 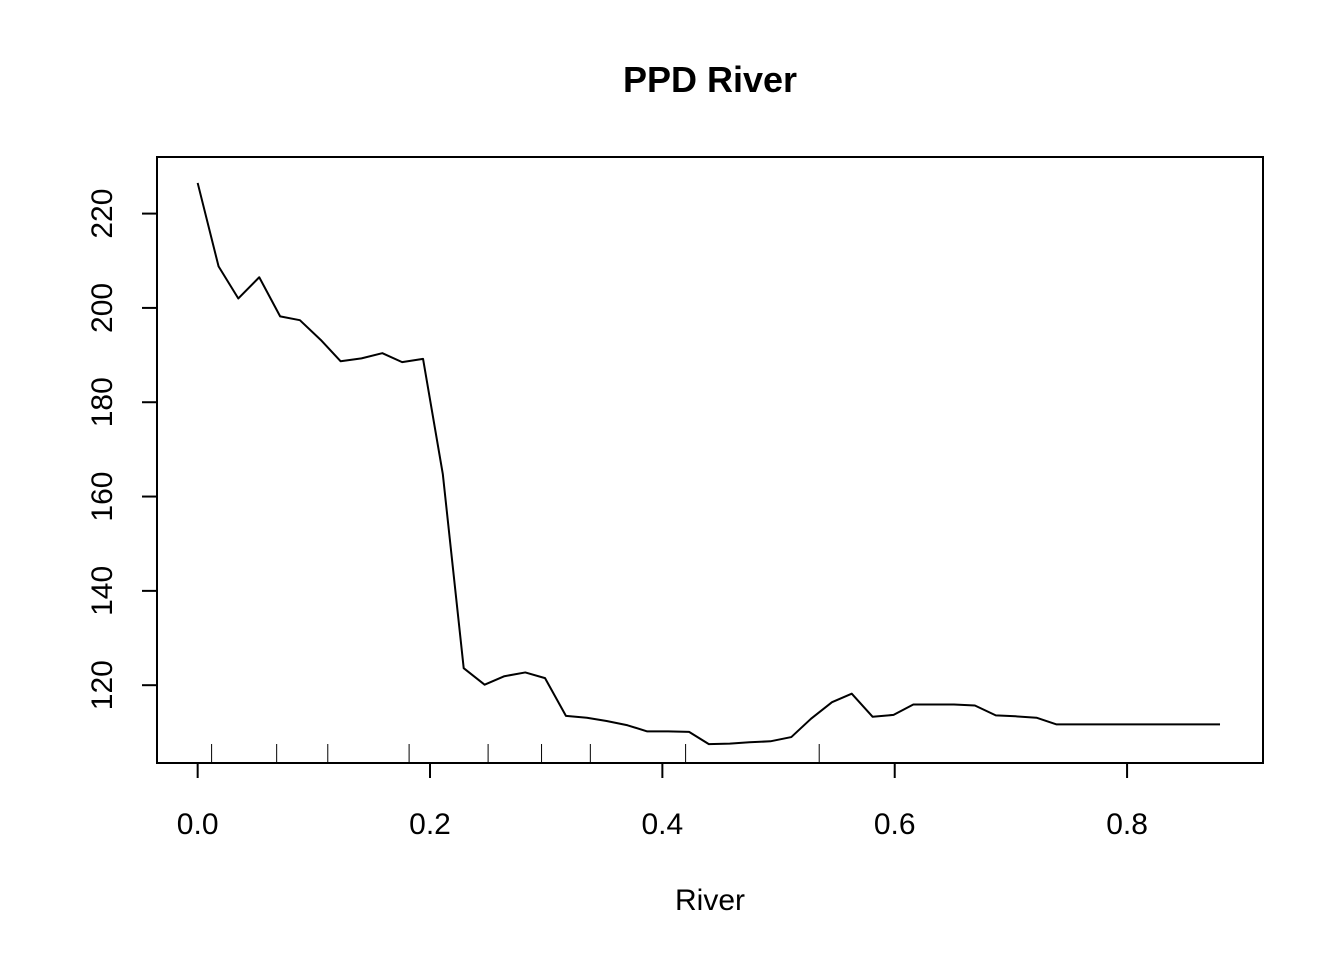 I want to click on y-tick-label: 200, so click(x=102, y=308).